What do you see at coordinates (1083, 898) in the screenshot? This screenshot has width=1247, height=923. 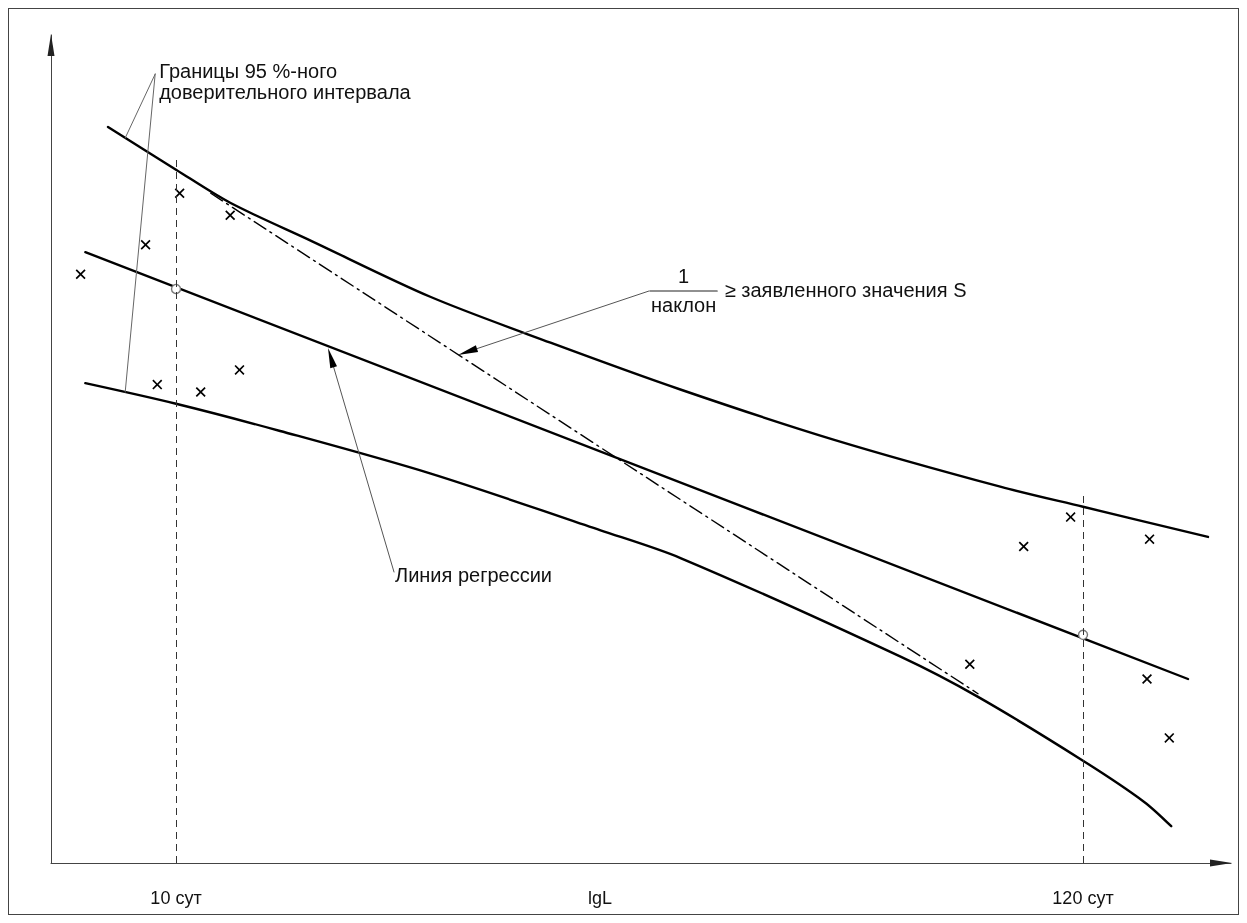 I see `x-tick-label: 120 сут` at bounding box center [1083, 898].